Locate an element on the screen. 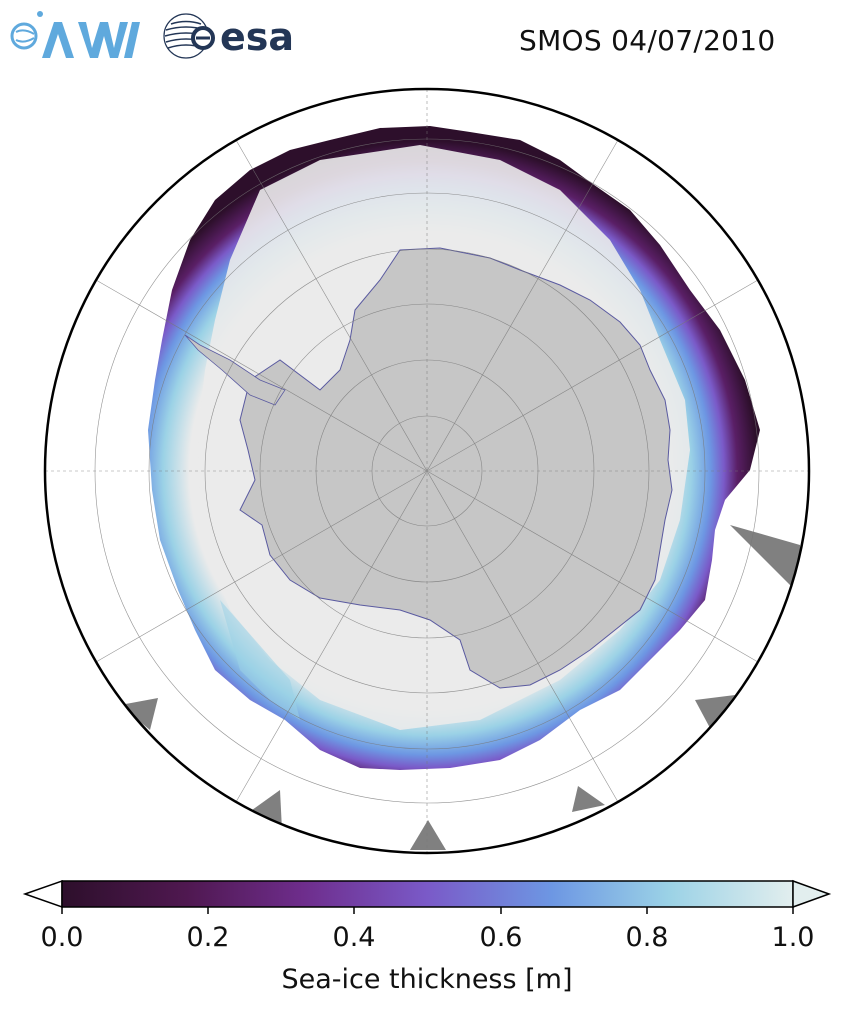 The height and width of the screenshot is (1026, 854). colorbar-title: Sea-ice thickness [m] is located at coordinates (427, 979).